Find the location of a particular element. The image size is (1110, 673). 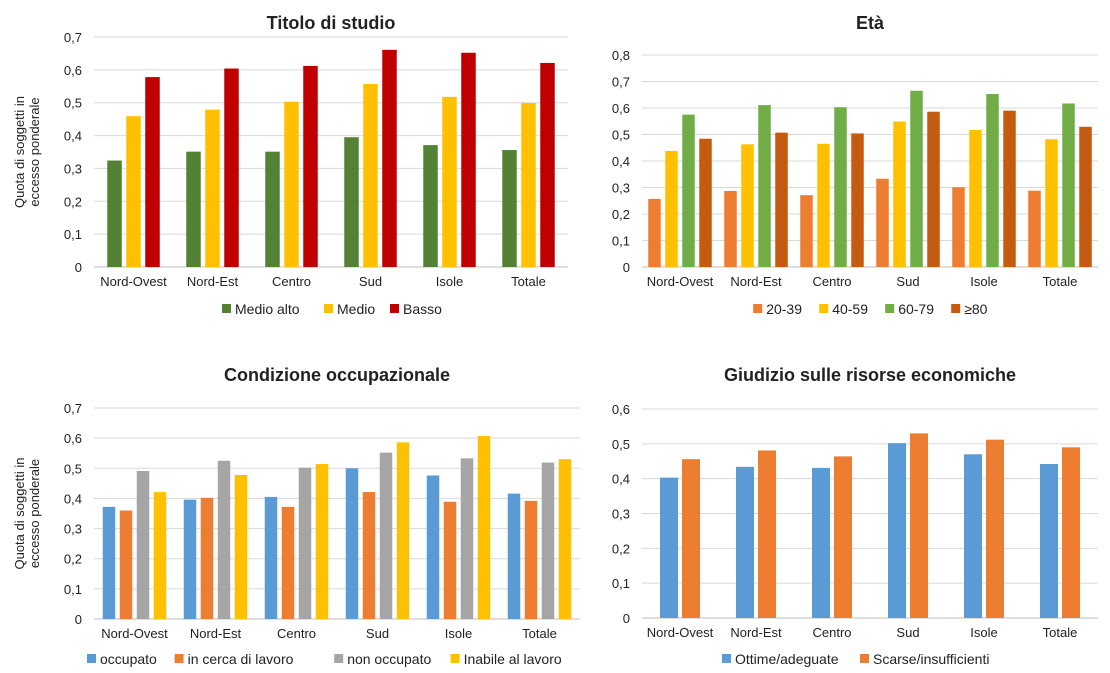

y-tick-label: 0 is located at coordinates (78, 619).